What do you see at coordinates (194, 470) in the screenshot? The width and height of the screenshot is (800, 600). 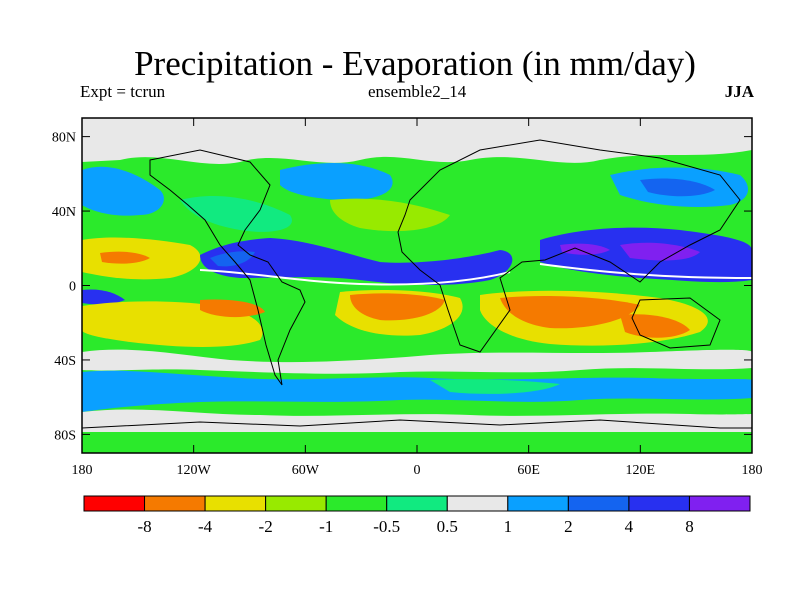 I see `lon-tick-label: 120W` at bounding box center [194, 470].